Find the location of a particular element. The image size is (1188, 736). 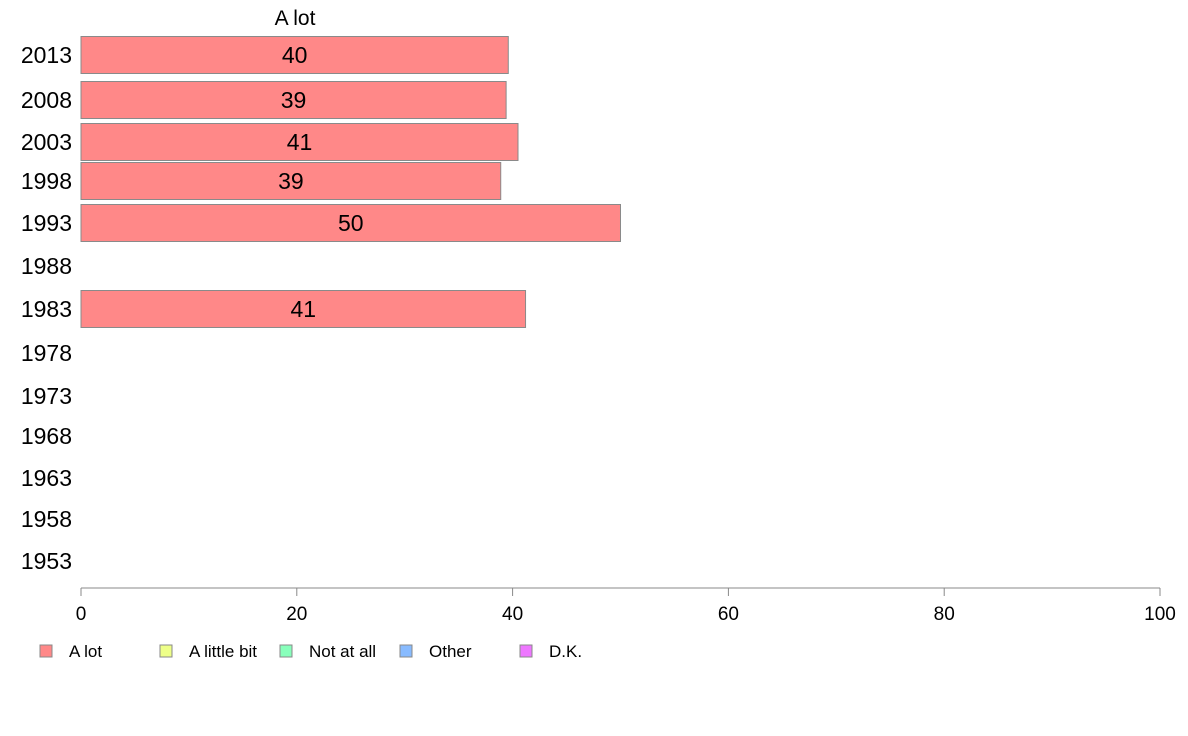

legend: A lot A little bit Not at all Other D.K. is located at coordinates (310, 651).